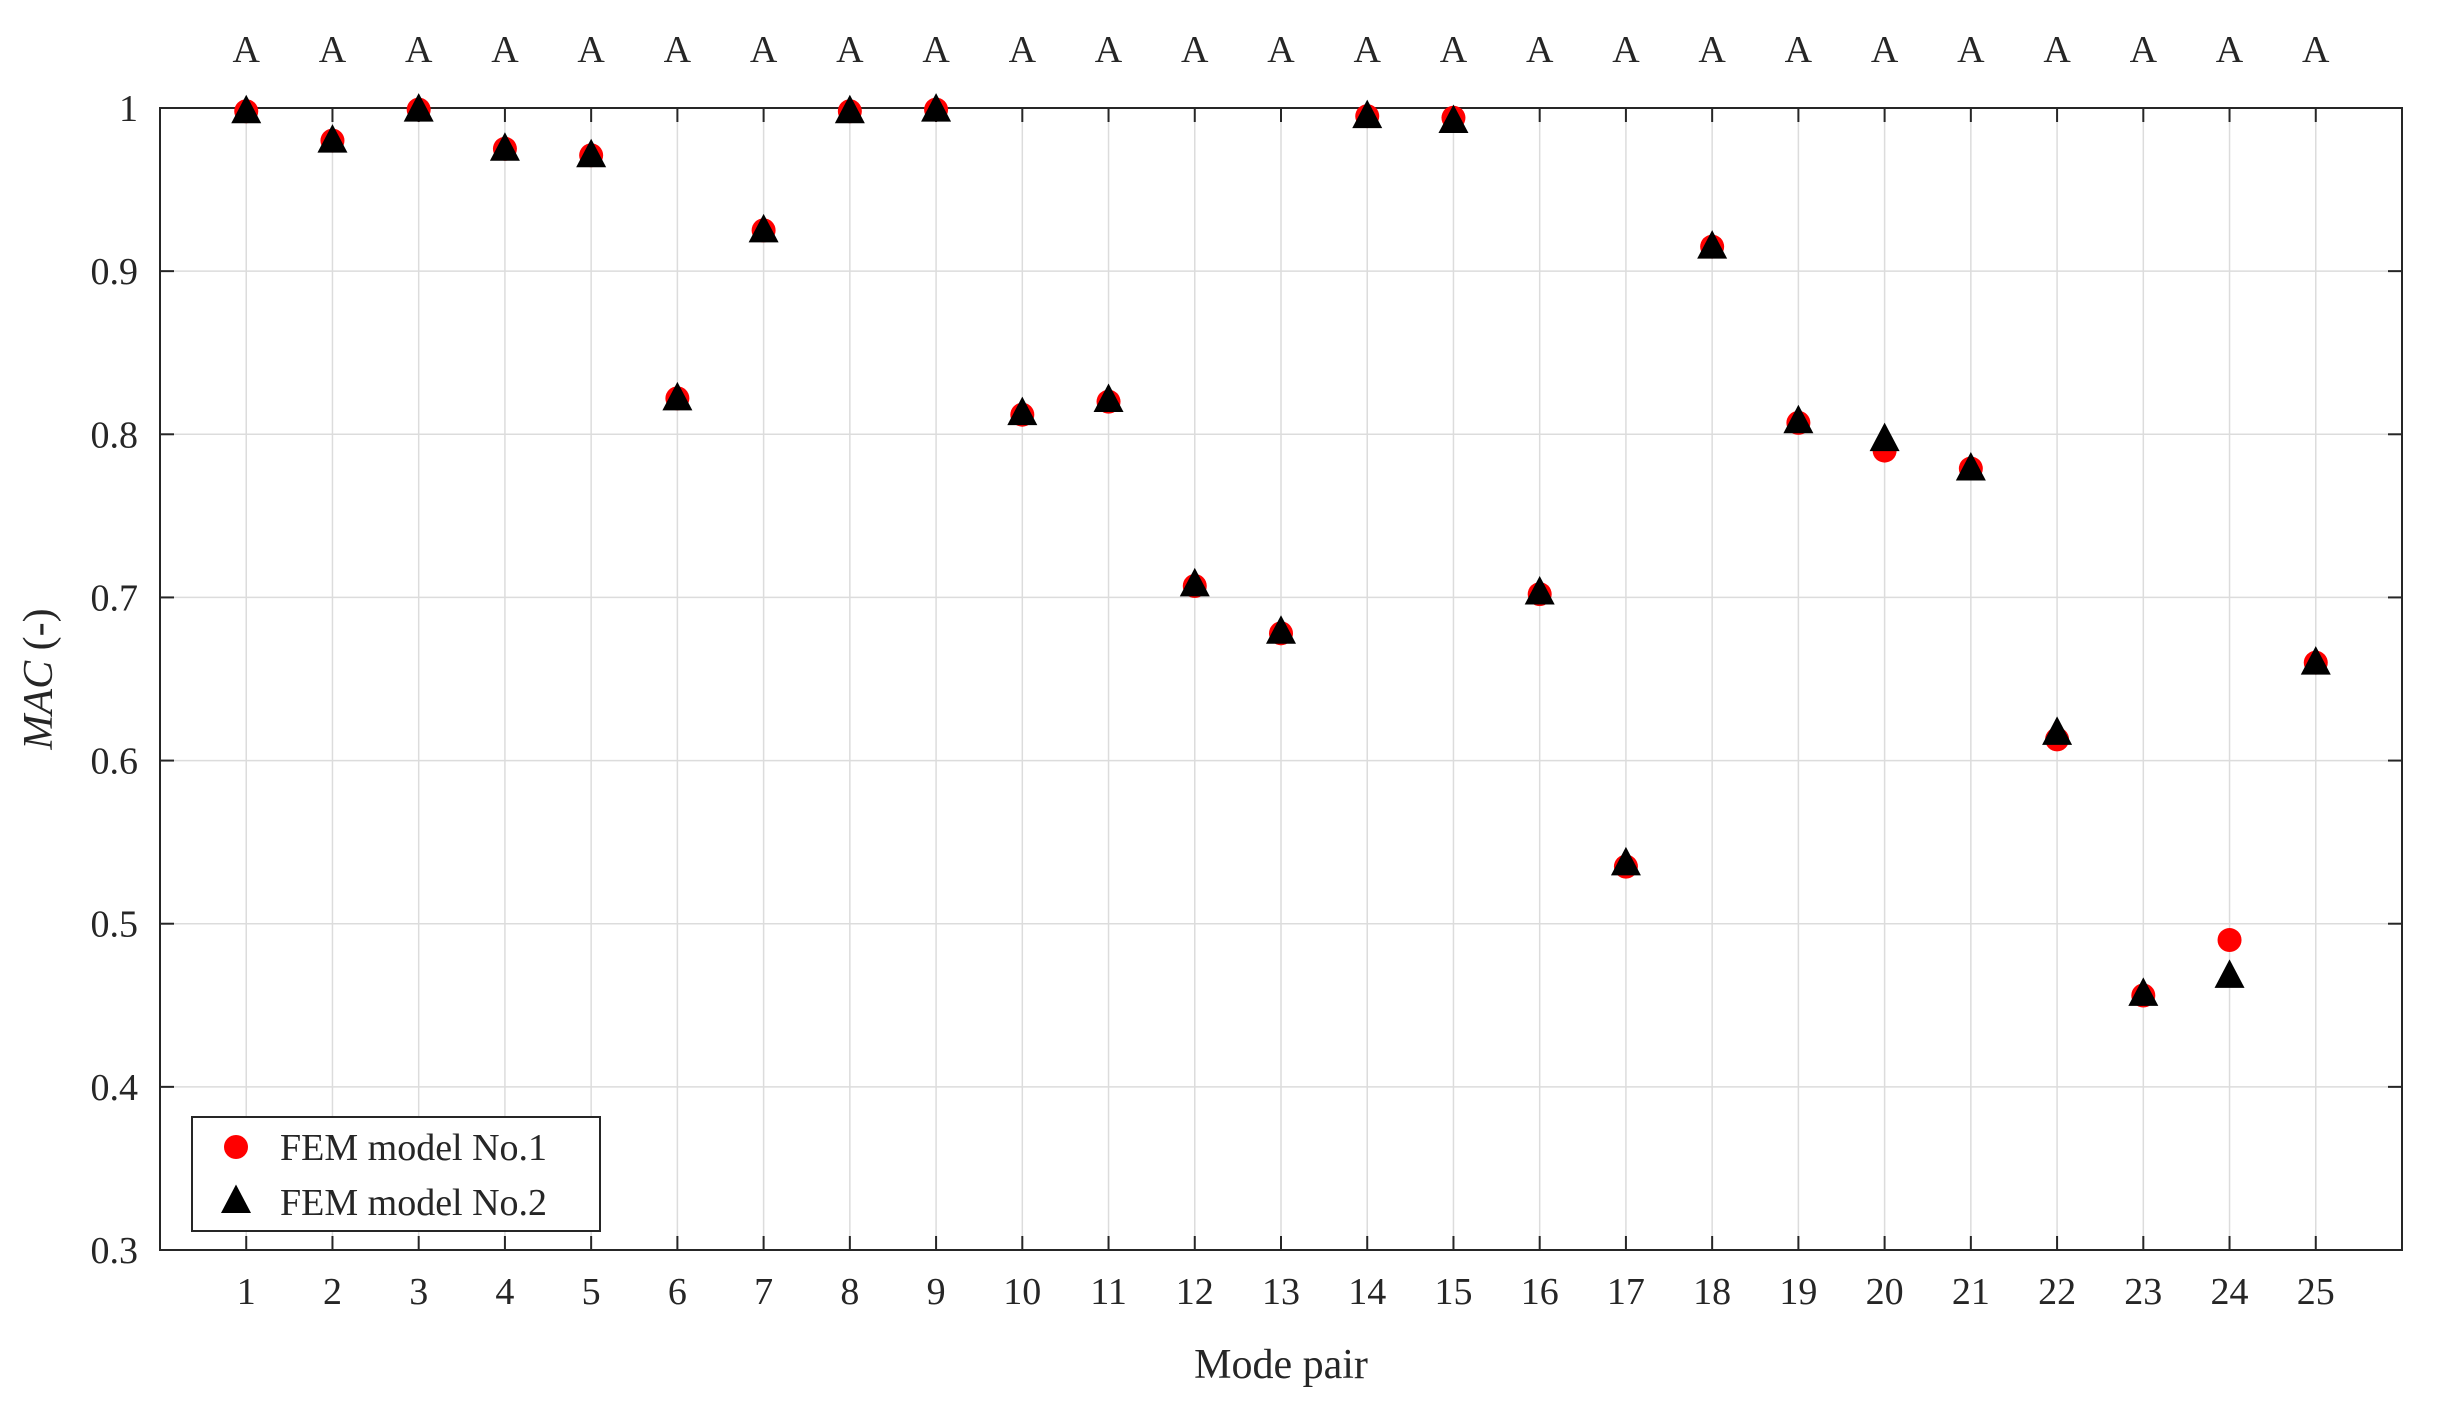  Describe the element at coordinates (504, 1292) in the screenshot. I see `x-tick-label: 4` at that location.